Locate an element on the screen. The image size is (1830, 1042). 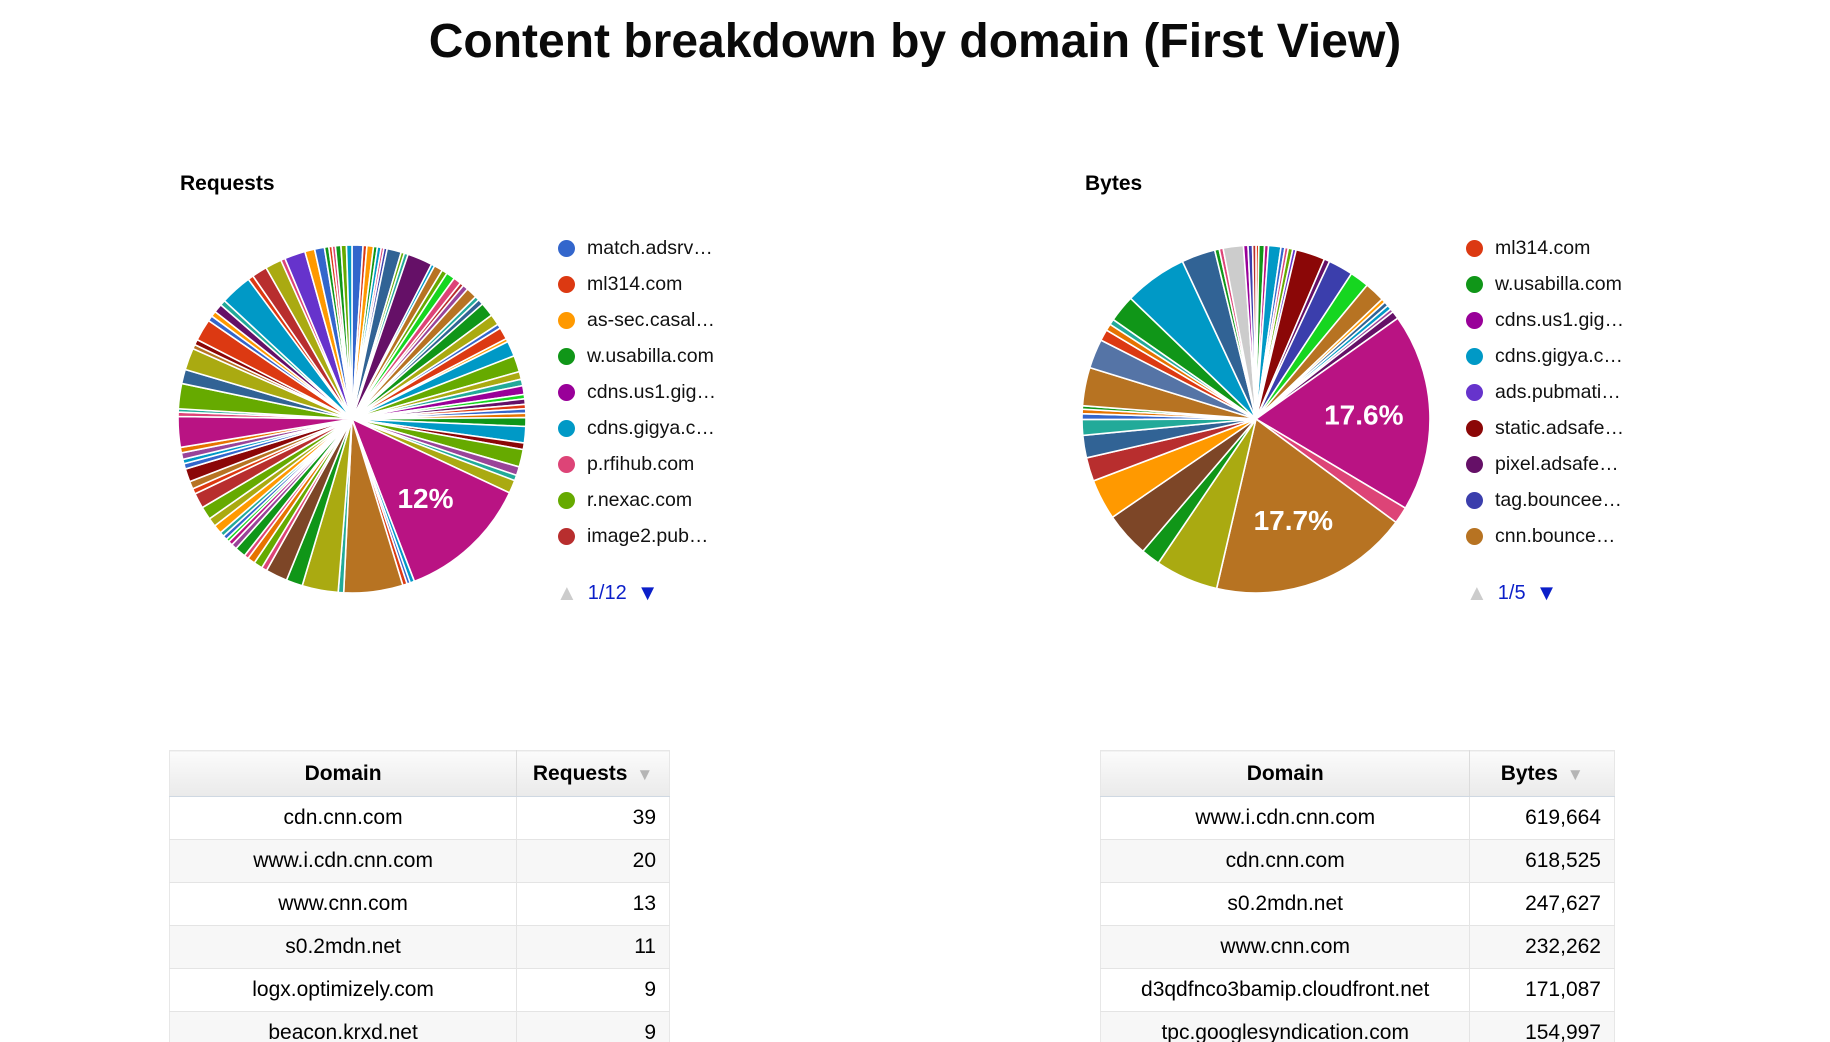
pager-page-indicator: 1/5 is located at coordinates (1511, 593).